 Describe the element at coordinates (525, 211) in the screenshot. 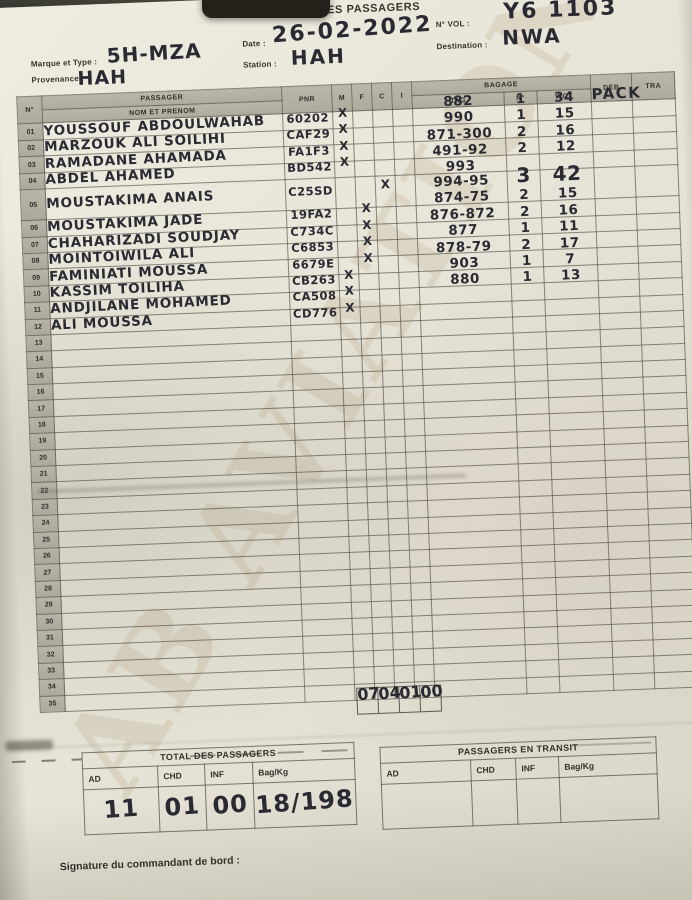

I see `handwritten-bag_no: 2` at that location.